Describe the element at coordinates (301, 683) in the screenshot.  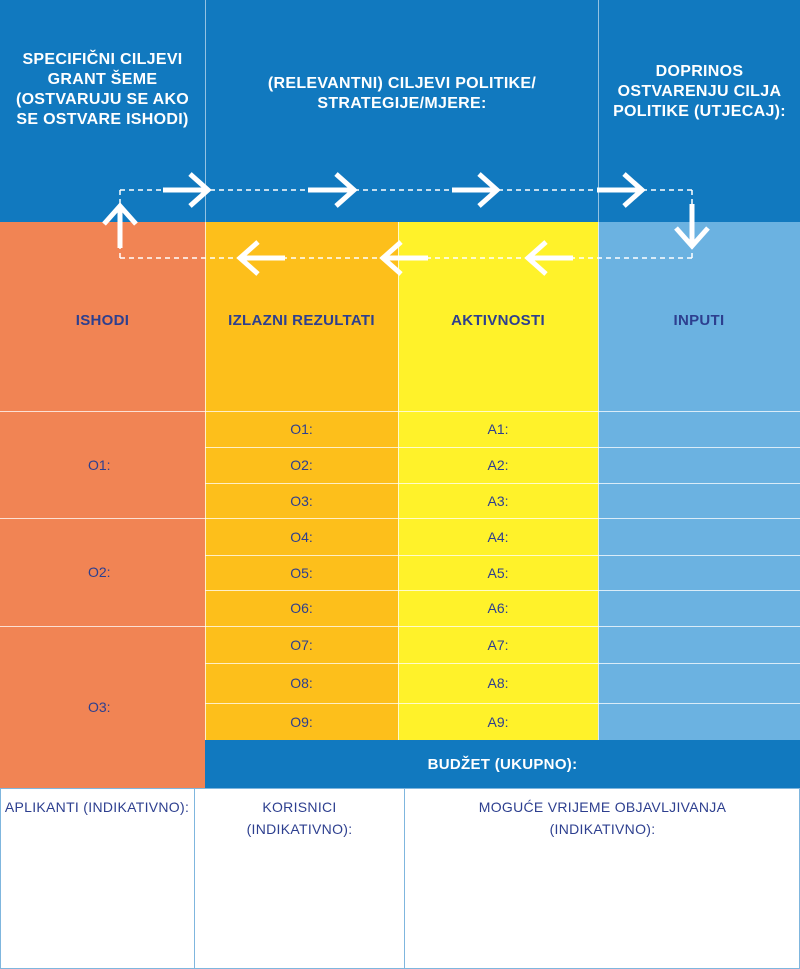
I see `output-cell: O8:` at that location.